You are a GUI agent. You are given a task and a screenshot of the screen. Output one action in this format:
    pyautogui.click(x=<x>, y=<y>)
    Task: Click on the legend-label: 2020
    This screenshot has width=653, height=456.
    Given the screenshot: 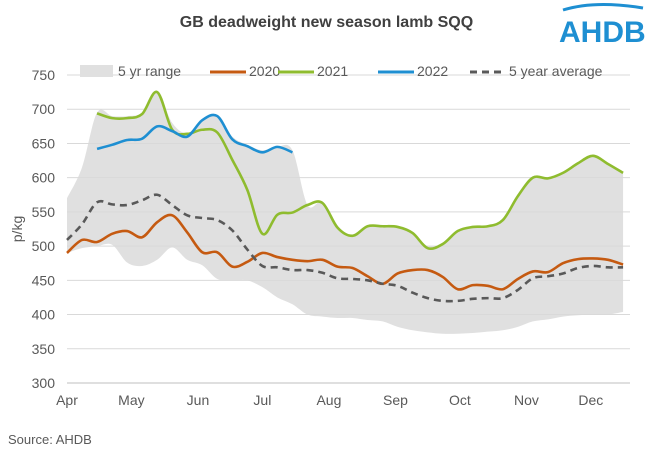 What is the action you would take?
    pyautogui.click(x=264, y=71)
    